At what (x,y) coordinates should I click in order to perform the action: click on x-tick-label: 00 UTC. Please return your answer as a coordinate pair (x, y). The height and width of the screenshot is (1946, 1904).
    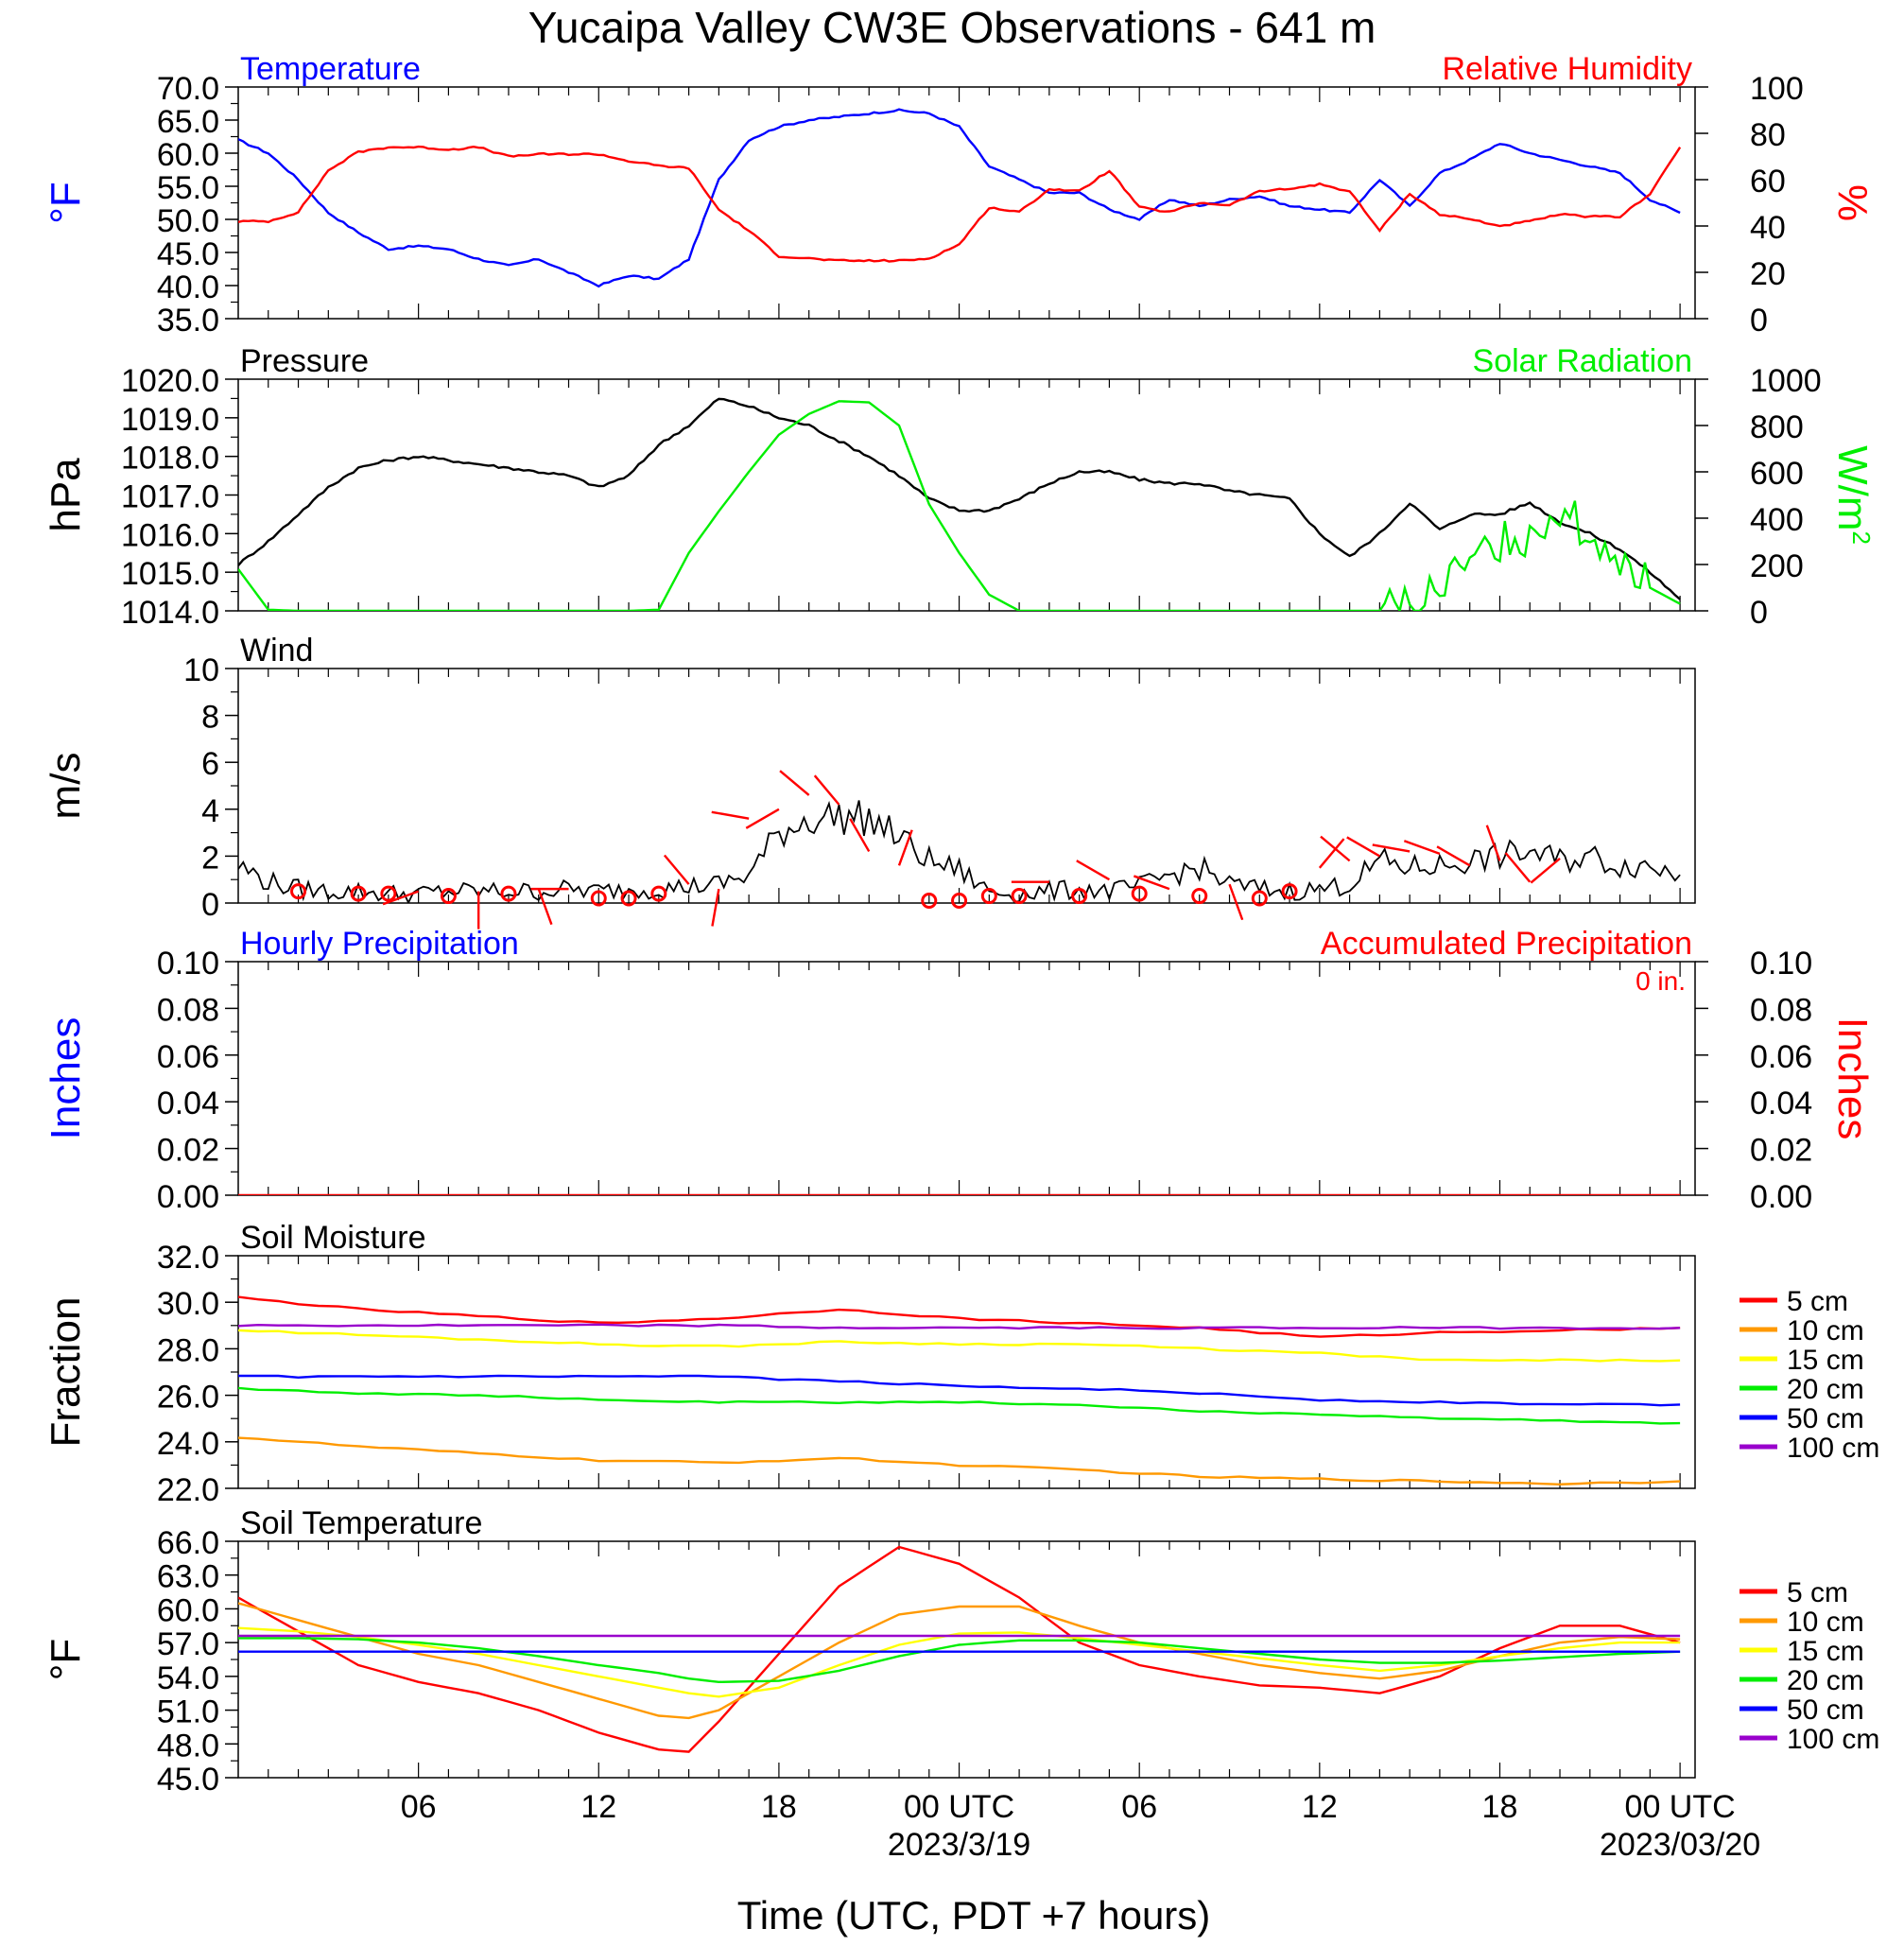
    Looking at the image, I should click on (1681, 1807).